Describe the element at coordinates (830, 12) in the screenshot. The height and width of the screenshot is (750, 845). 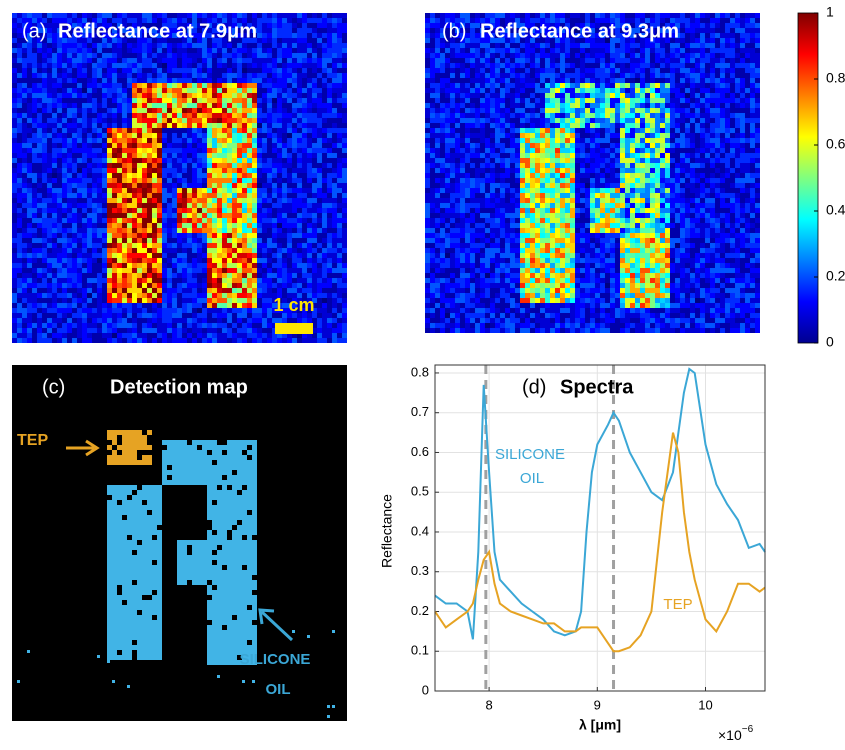
I see `colorbar-tick-label: 1` at that location.